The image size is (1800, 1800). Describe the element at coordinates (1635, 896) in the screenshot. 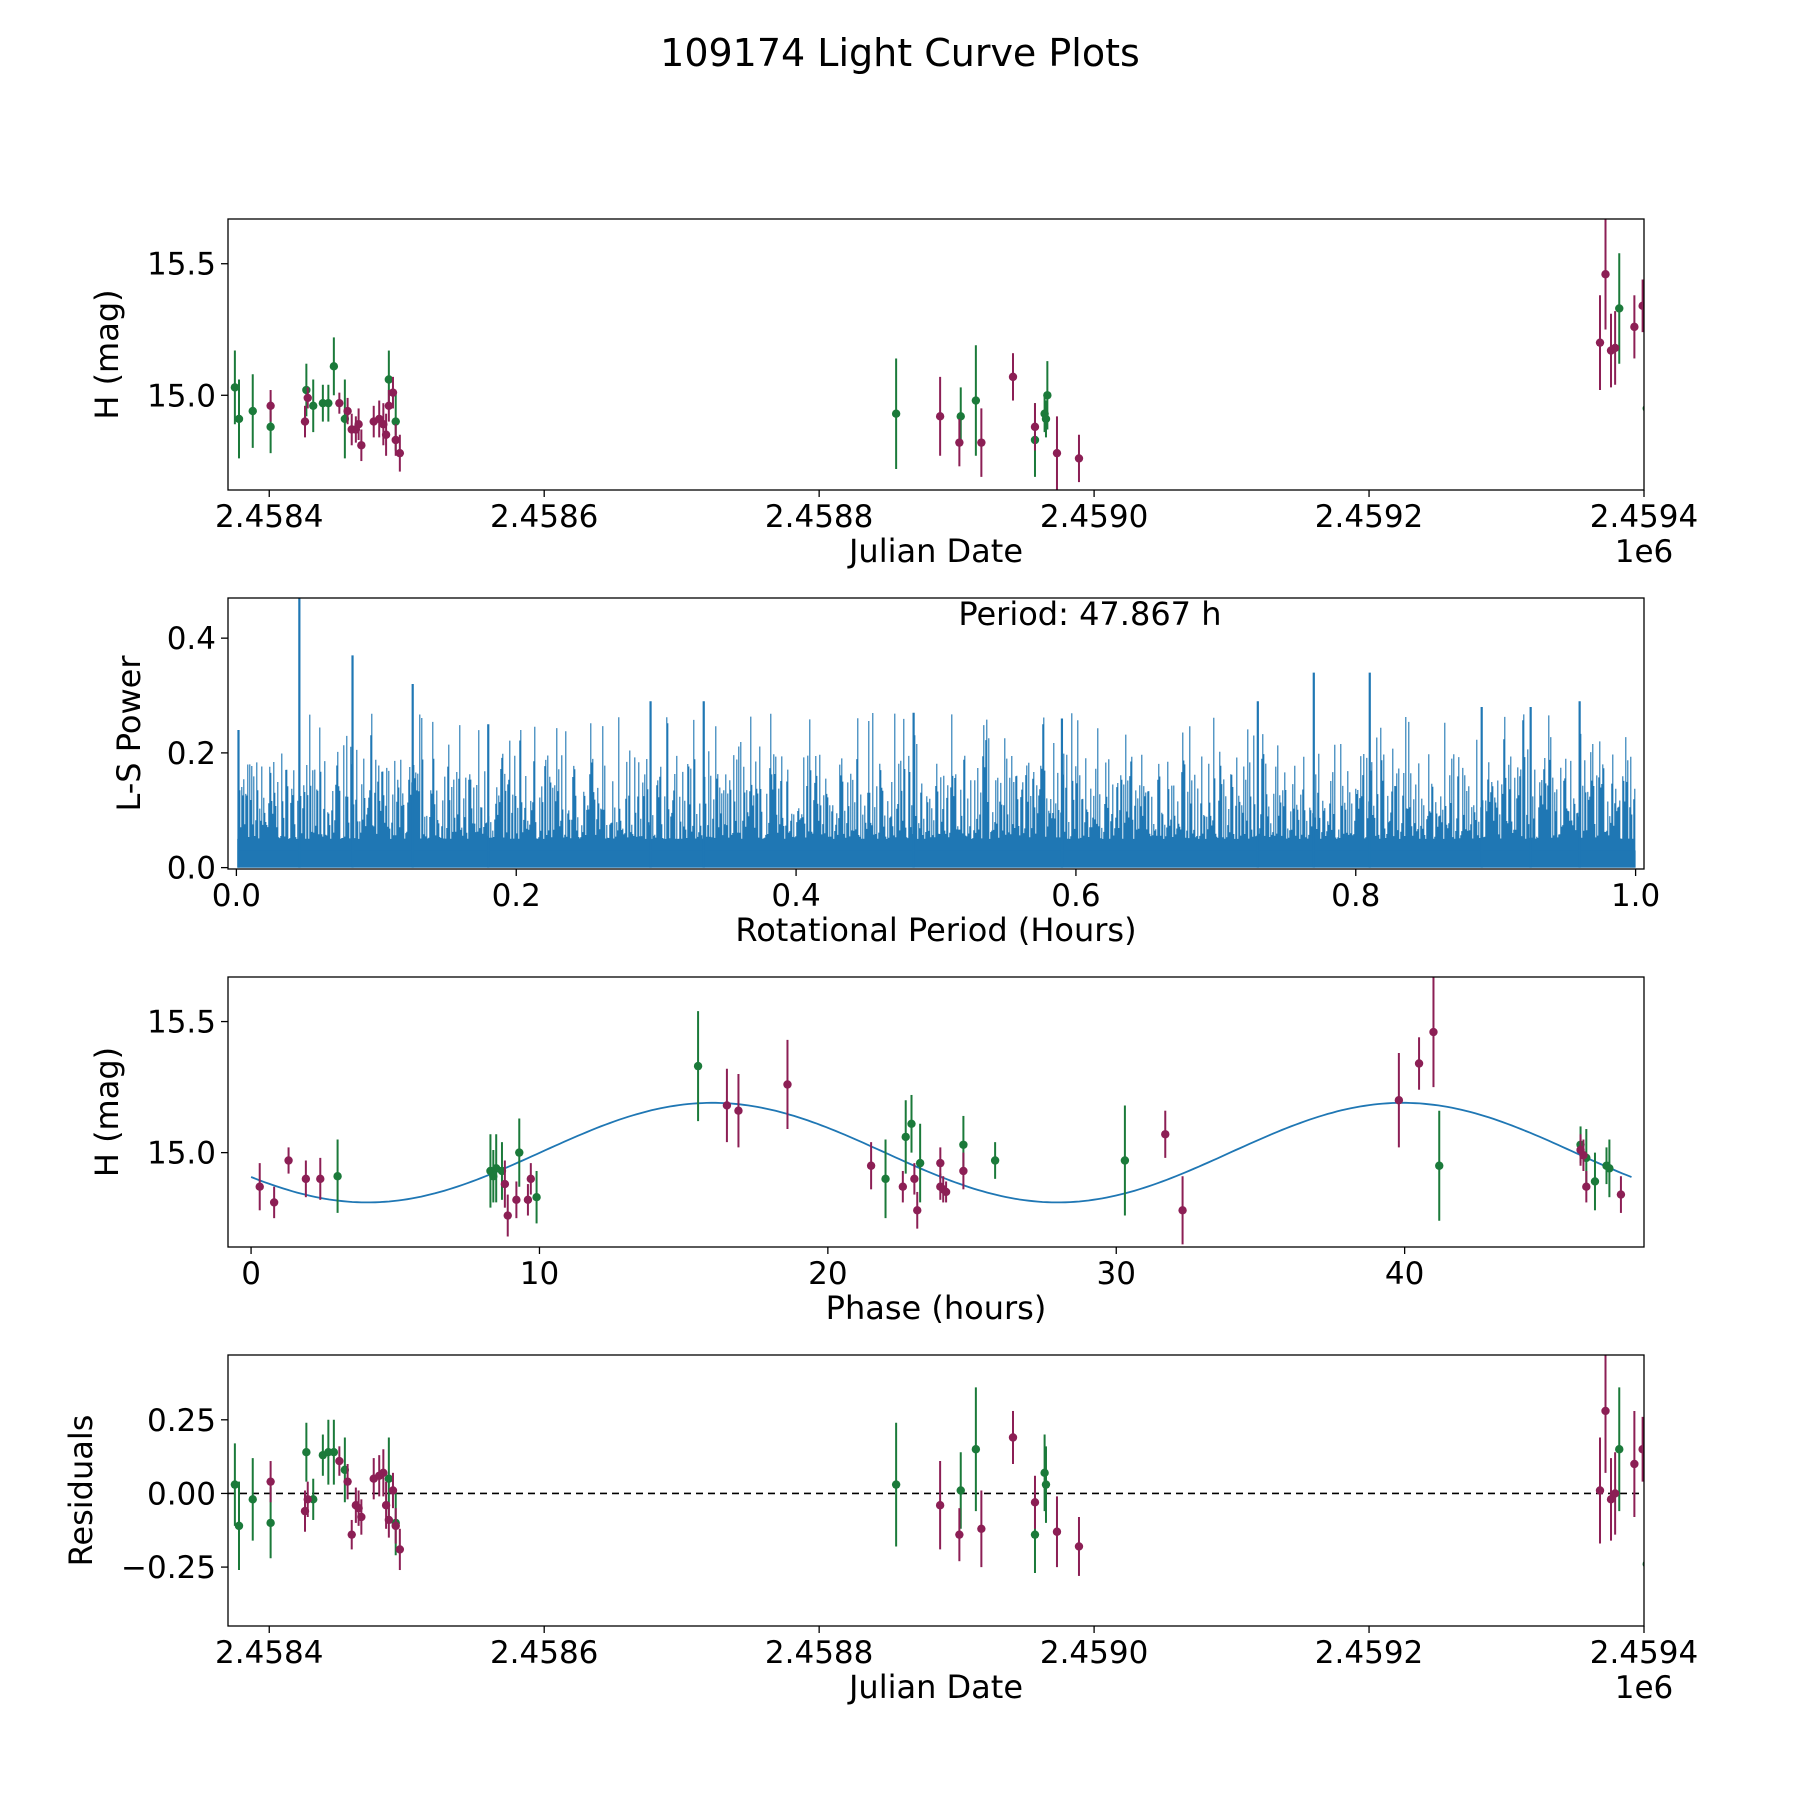

I see `x-tick-label: 1.0` at that location.